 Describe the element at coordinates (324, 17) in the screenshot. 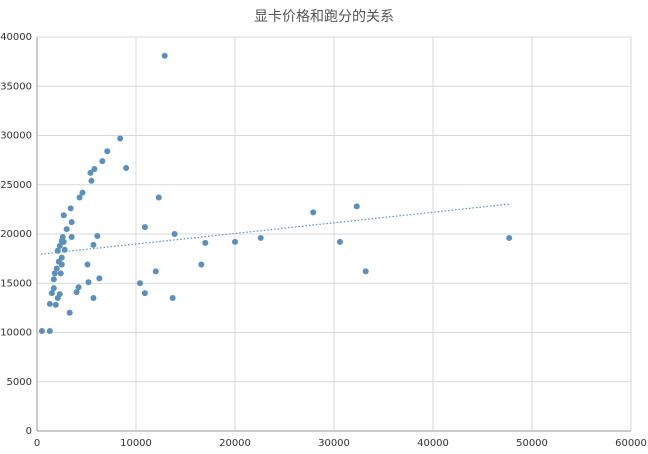

I see `chart-title: 显卡价格和跑分的关系` at that location.